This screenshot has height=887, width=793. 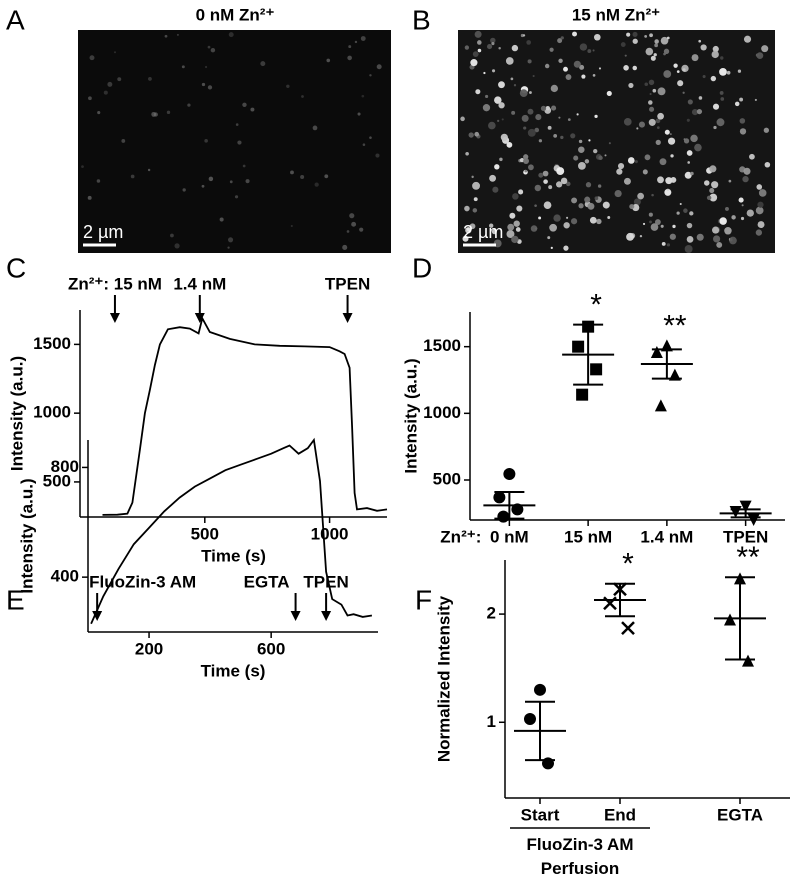 I want to click on y-axis-label: Intensity (a.u.), so click(x=26, y=535).